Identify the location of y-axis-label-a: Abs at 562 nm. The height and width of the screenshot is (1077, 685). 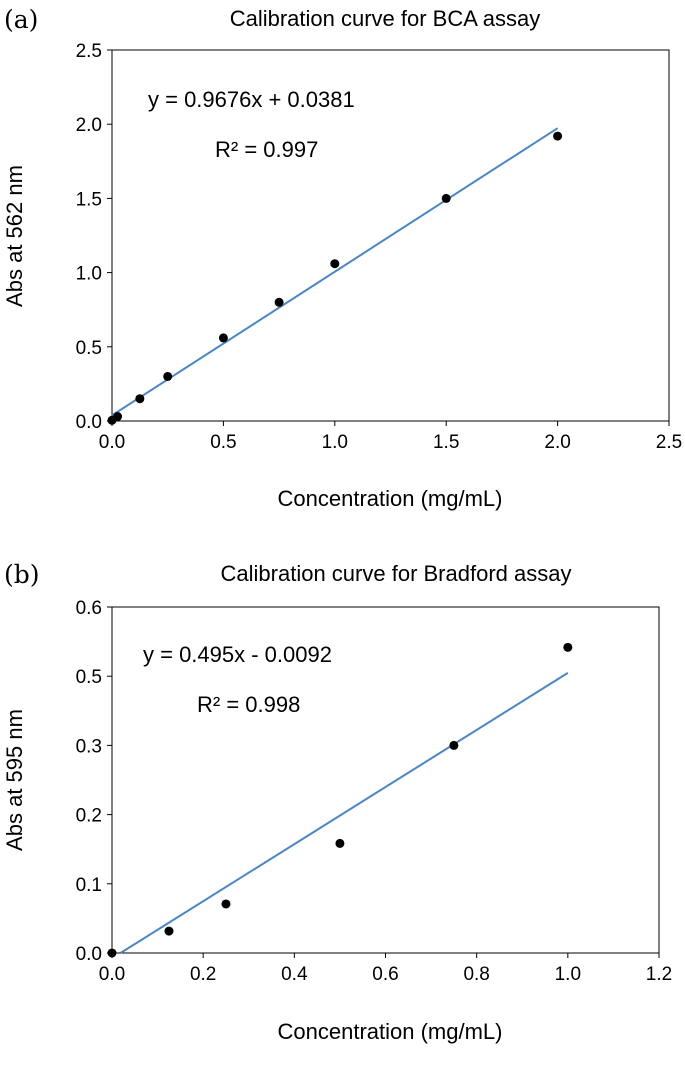
(14, 236).